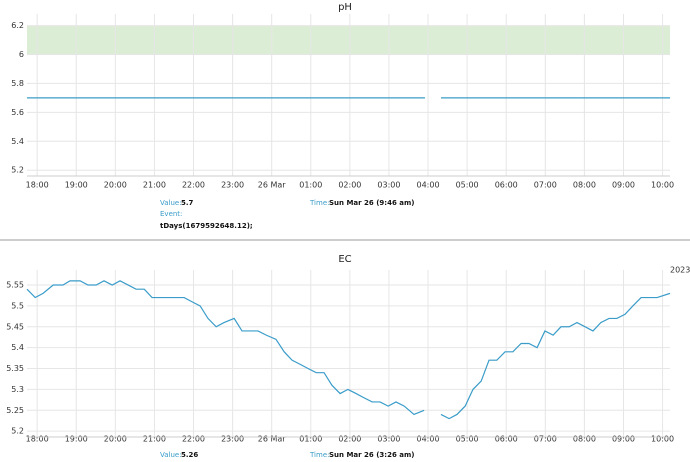  What do you see at coordinates (171, 214) in the screenshot?
I see `tooltip-label: Event:` at bounding box center [171, 214].